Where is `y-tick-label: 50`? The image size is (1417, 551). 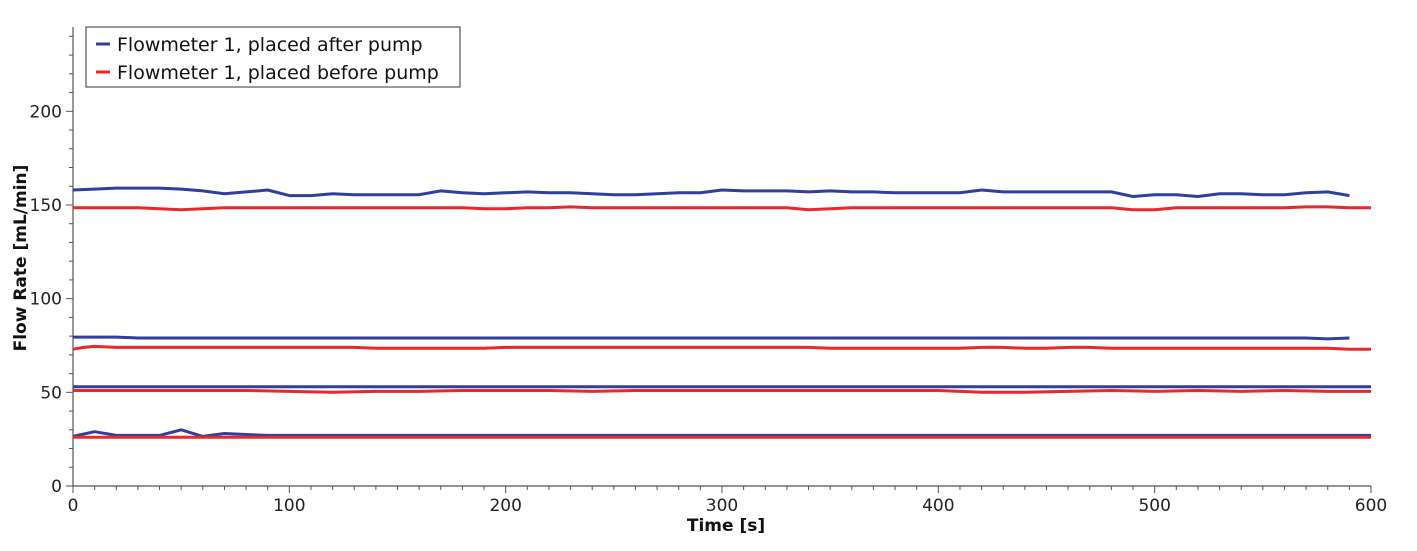
y-tick-label: 50 is located at coordinates (51, 393).